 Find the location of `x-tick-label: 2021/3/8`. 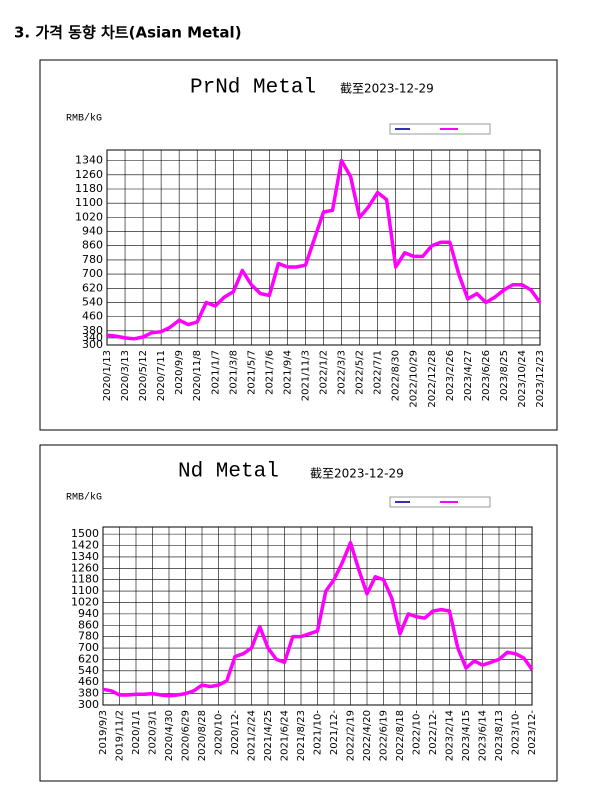

x-tick-label: 2021/3/8 is located at coordinates (233, 372).